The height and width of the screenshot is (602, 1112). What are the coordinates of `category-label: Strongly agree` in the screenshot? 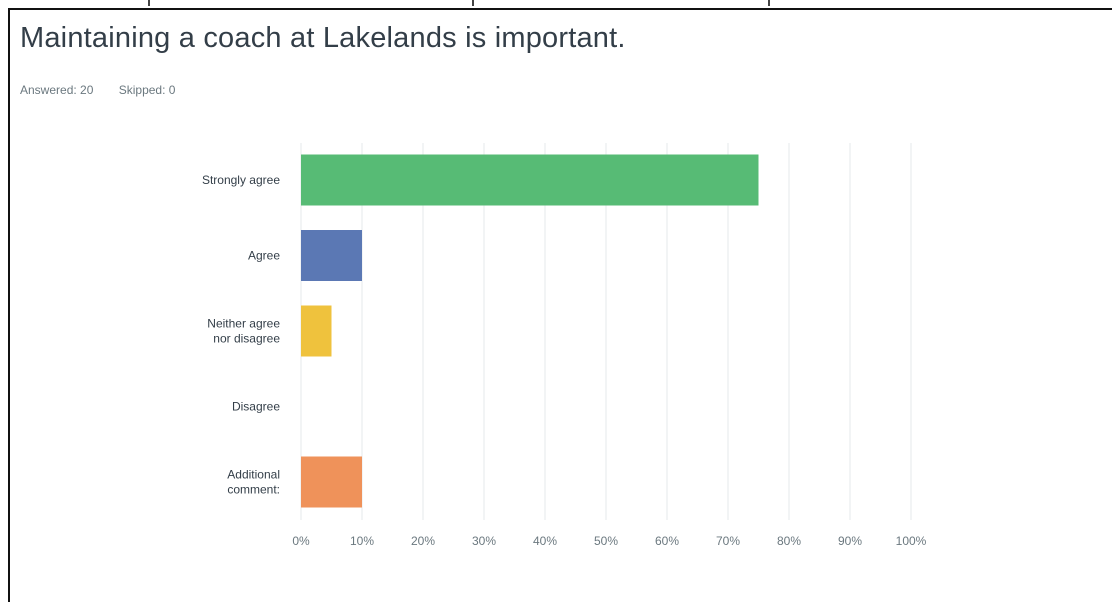 It's located at (241, 180).